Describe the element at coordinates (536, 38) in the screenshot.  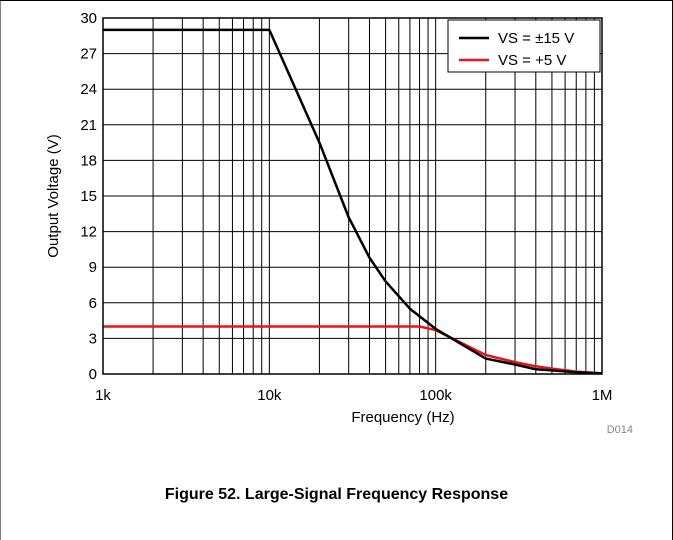
I see `legend-entry-0: VS = ±15 V` at that location.